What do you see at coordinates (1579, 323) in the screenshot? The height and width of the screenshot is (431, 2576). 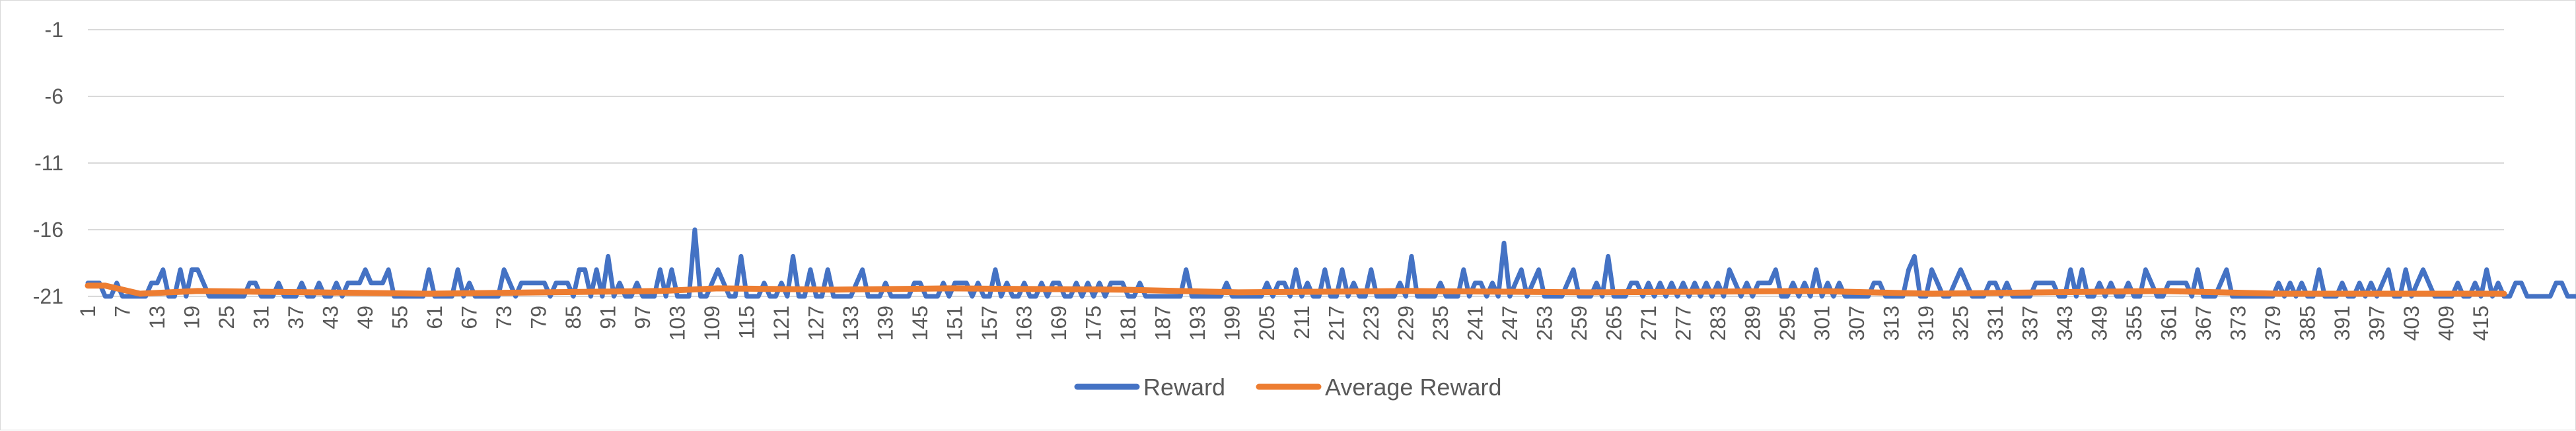 I see `x-tick-label: 259` at bounding box center [1579, 323].